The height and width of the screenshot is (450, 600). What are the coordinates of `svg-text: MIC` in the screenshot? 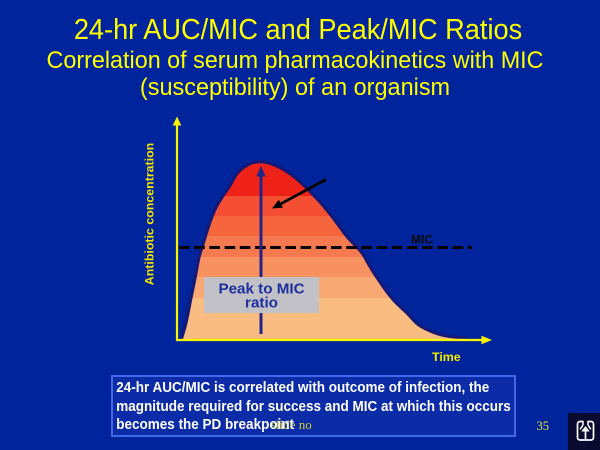 It's located at (422, 240).